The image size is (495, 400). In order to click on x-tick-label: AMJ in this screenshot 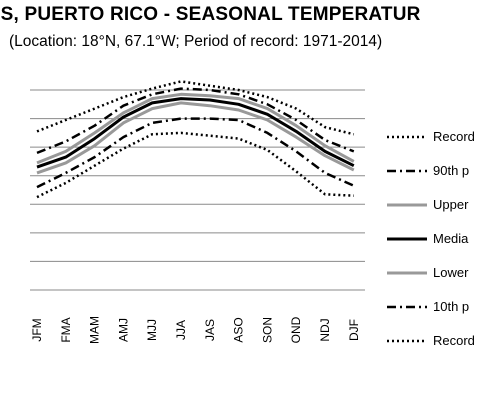, I will do `click(123, 330)`.